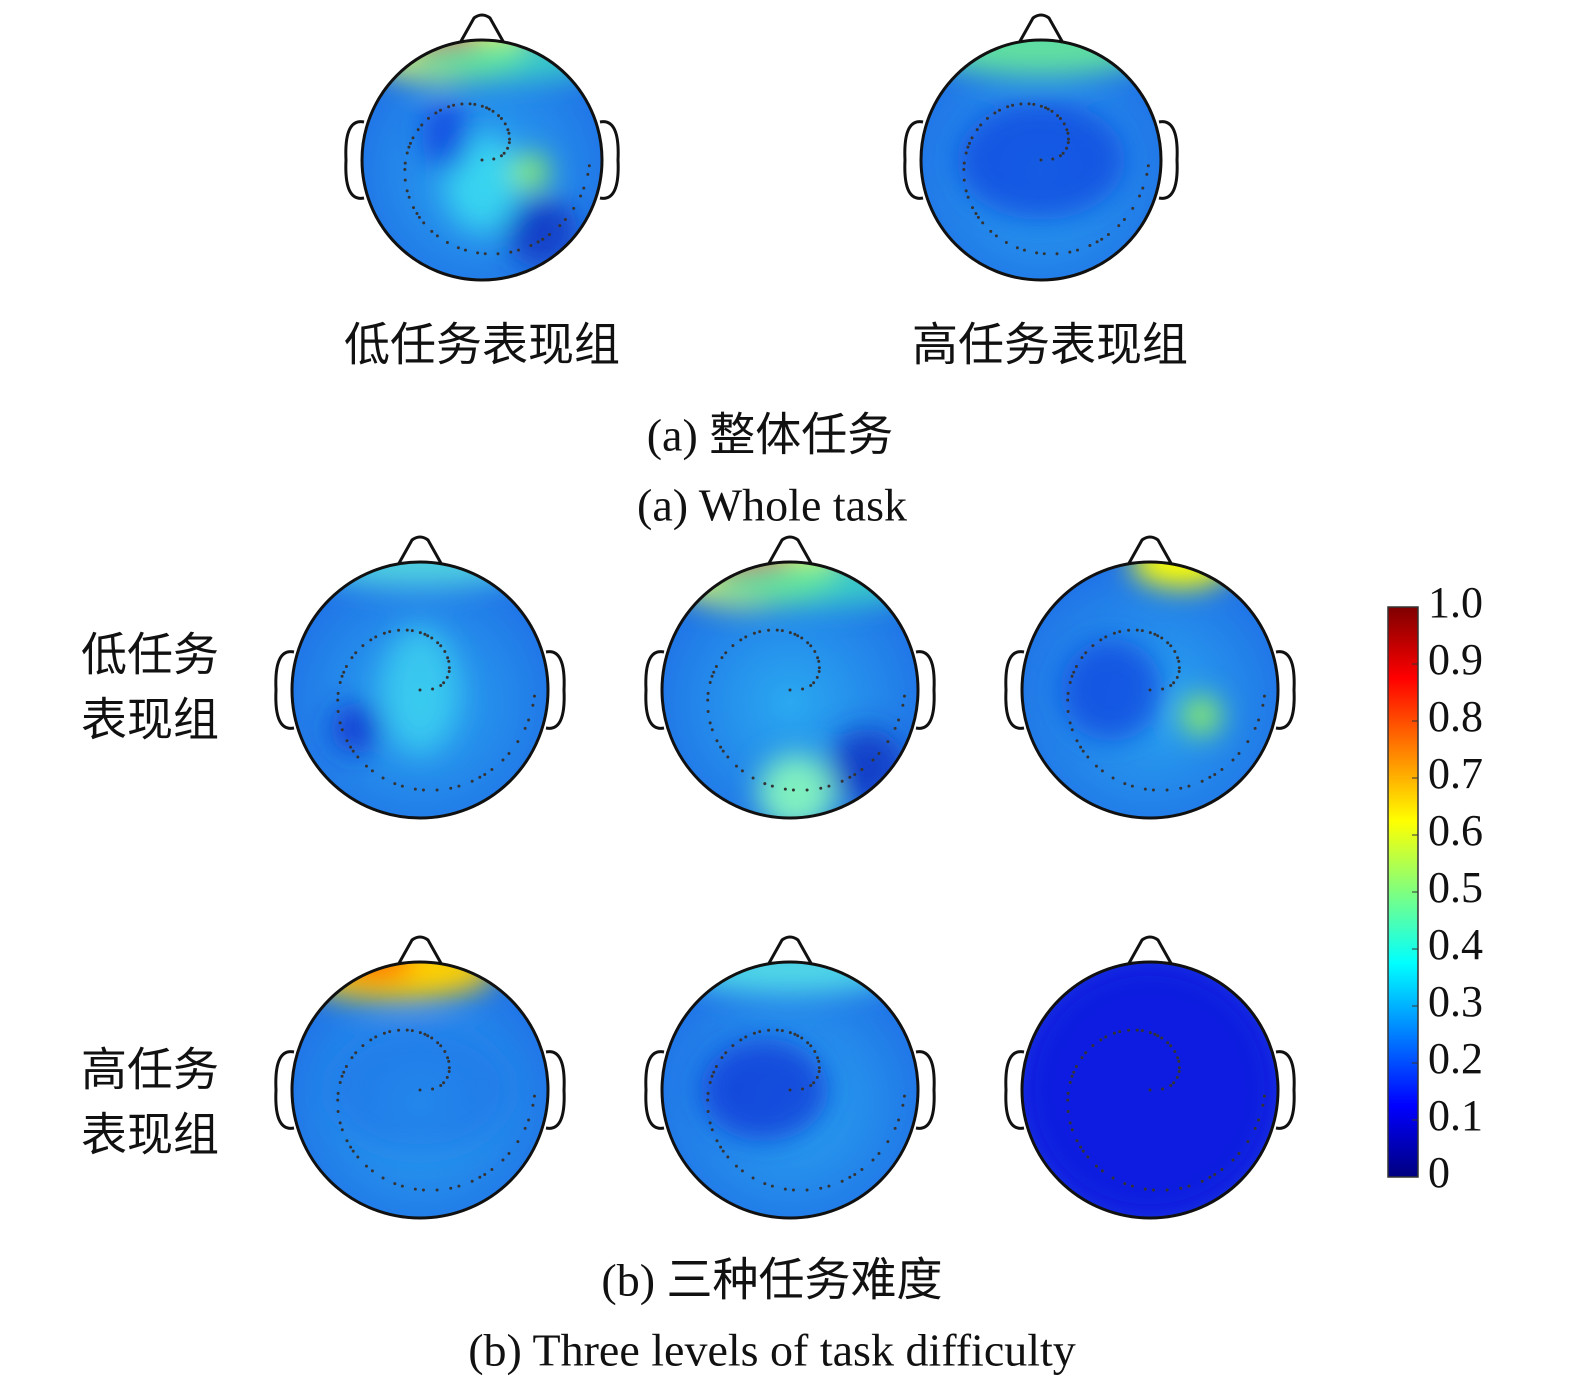  Describe the element at coordinates (1447, 887) in the screenshot. I see `colorbar-axis: 0 0.1 0.2 0.3 0.4 0.5 0.6 0.7 0.8 0.9 1.0` at that location.